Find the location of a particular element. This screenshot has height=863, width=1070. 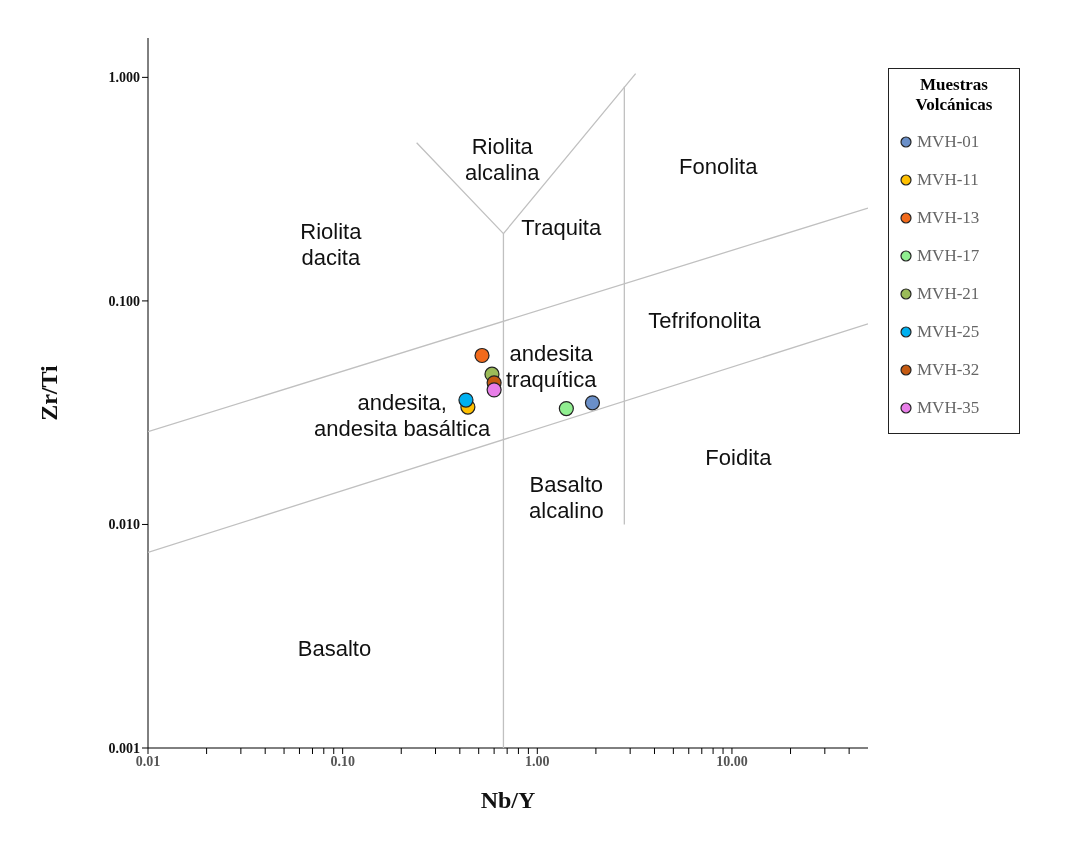

annotation: Traquita is located at coordinates (561, 227).